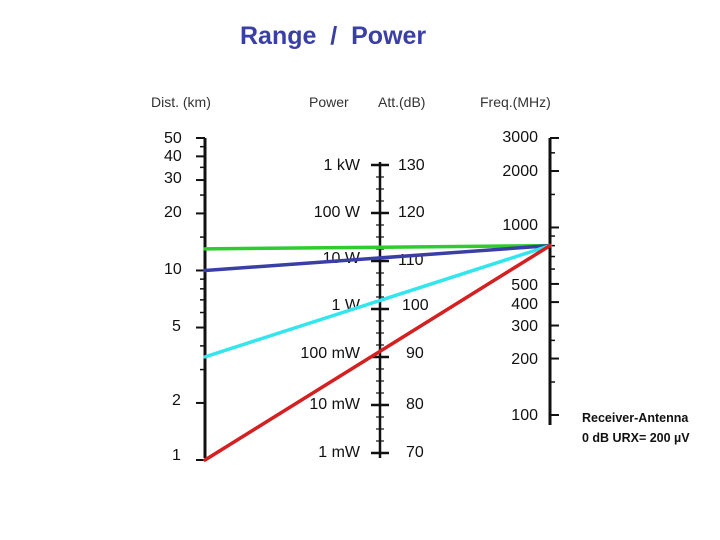 This screenshot has height=540, width=720. Describe the element at coordinates (335, 404) in the screenshot. I see `power-label: 10 mW` at that location.